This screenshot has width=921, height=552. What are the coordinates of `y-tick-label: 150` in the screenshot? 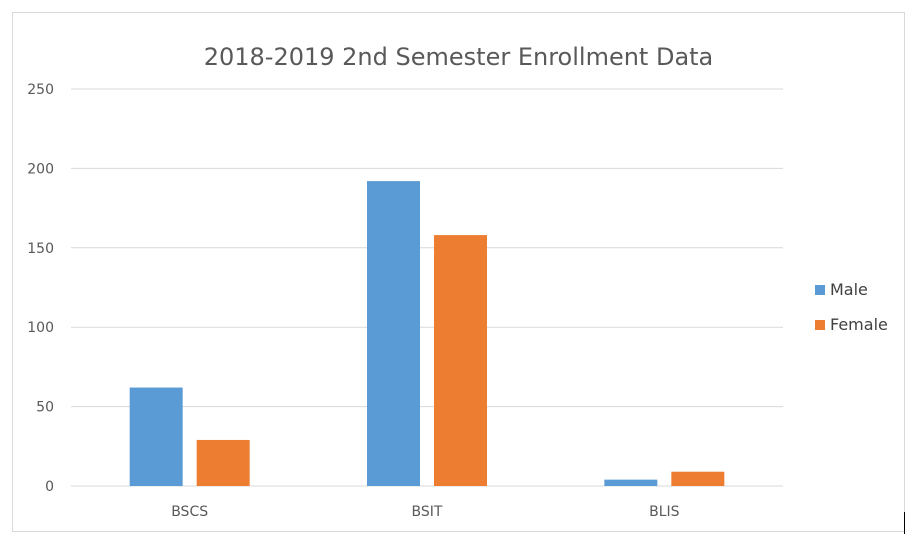 It's located at (40, 249).